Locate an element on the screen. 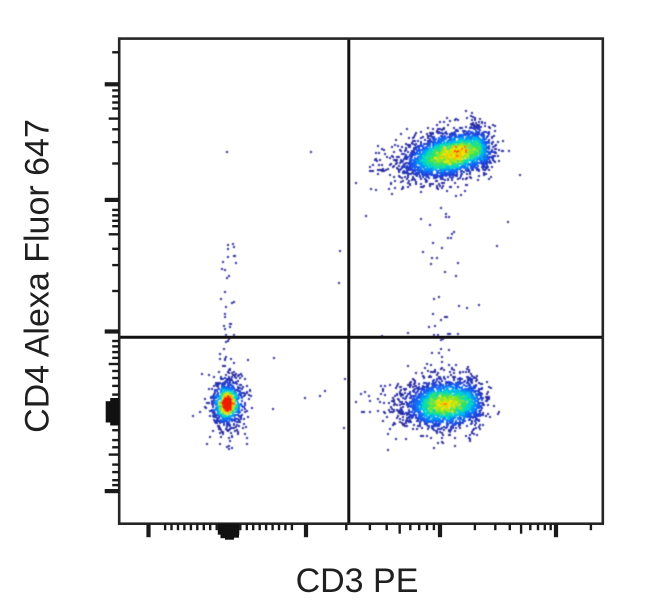 This screenshot has width=650, height=607. svg-text: CD3 PE is located at coordinates (357, 581).